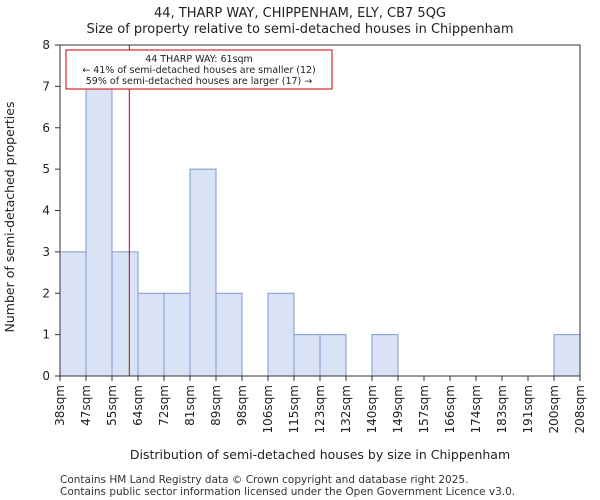 Image resolution: width=600 pixels, height=500 pixels. What do you see at coordinates (199, 59) in the screenshot?
I see `annotation-line-1: 44 THARP WAY: 61sqm` at bounding box center [199, 59].